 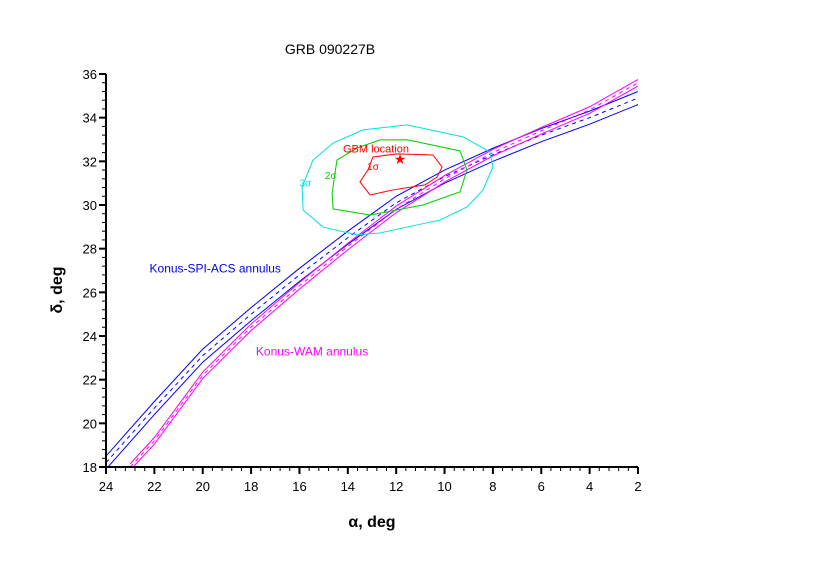 What do you see at coordinates (371, 522) in the screenshot?
I see `x-axis-label: α, deg` at bounding box center [371, 522].